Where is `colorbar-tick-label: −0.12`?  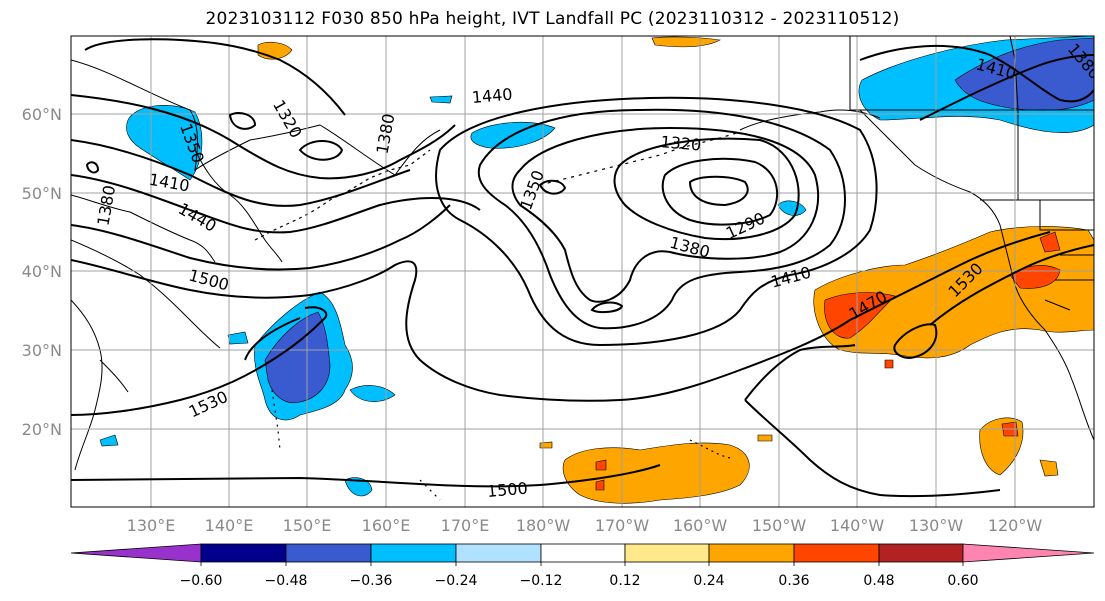
colorbar-tick-label: −0.12 is located at coordinates (541, 581).